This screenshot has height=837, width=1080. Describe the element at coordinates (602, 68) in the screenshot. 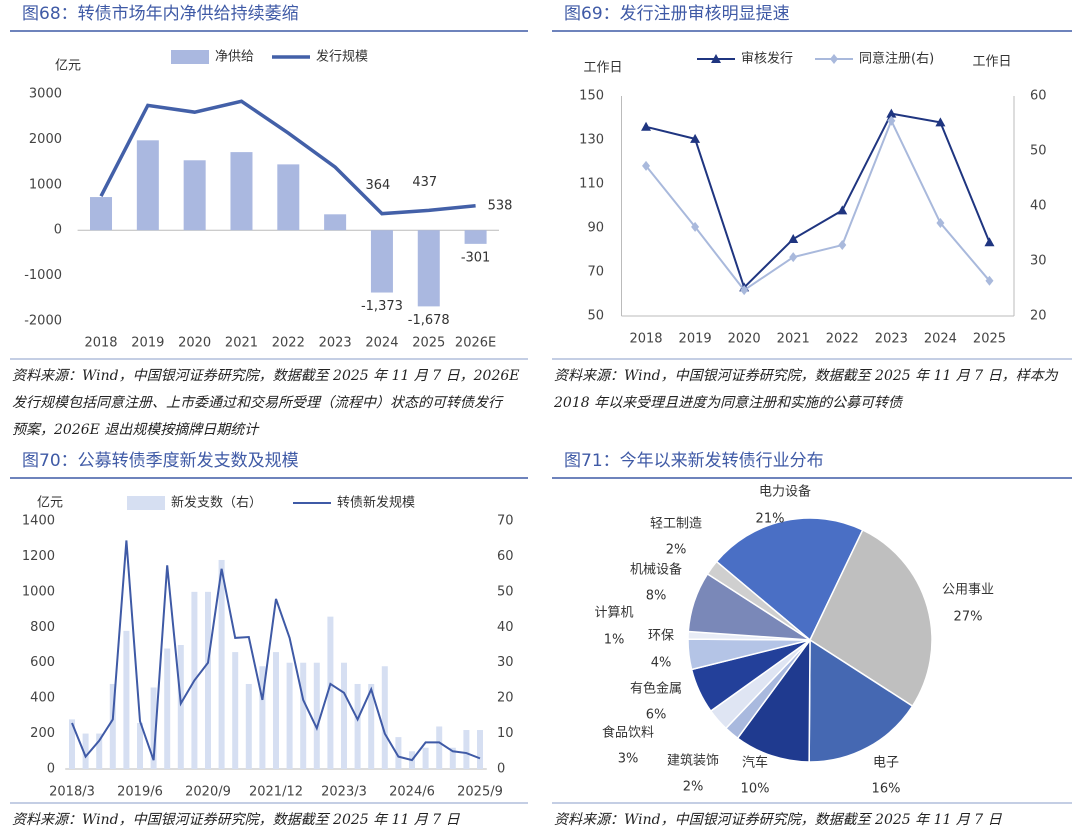

I see `y-axis-label: 工作日` at that location.